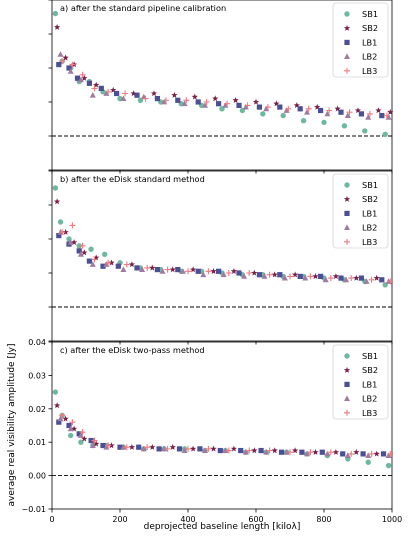 The height and width of the screenshot is (541, 415). What do you see at coordinates (360, 40) in the screenshot?
I see `legend: SB1 SB2 LB1 LB2 LB3` at bounding box center [360, 40].